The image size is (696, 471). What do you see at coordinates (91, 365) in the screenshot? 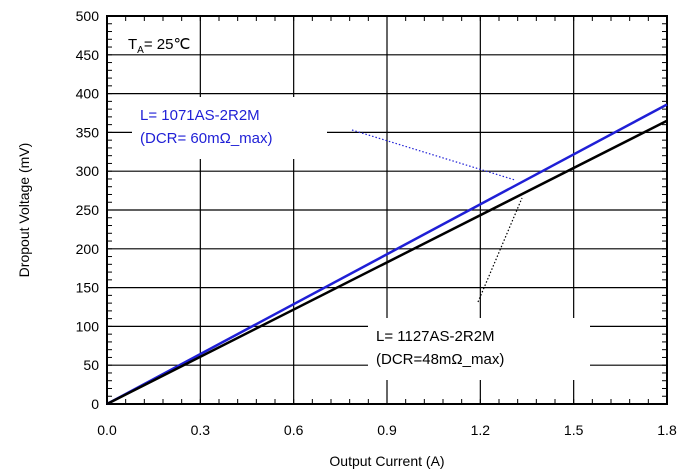
I see `y-tick-label: 50` at bounding box center [91, 365].